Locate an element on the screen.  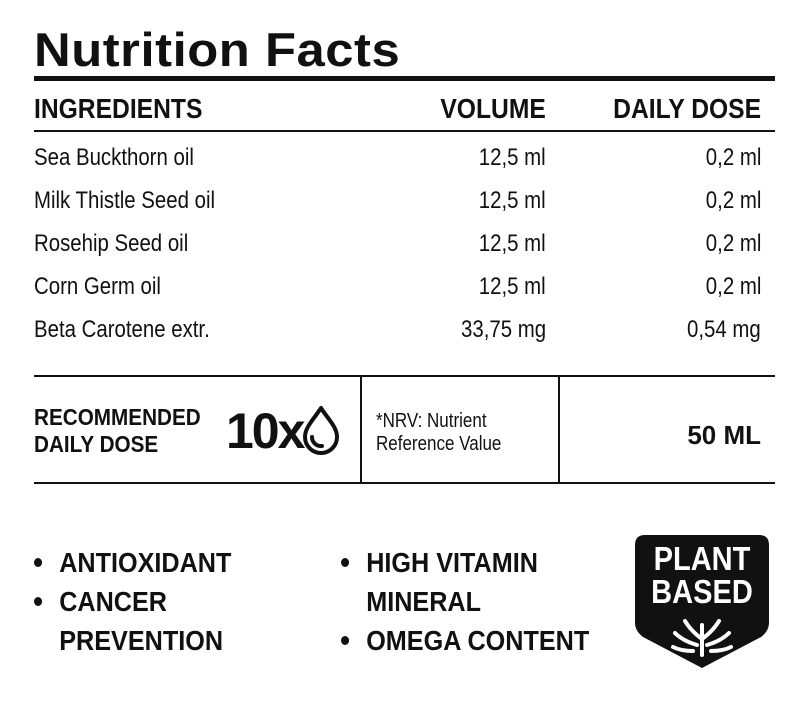
benefit-label: PREVENTION is located at coordinates (141, 640).